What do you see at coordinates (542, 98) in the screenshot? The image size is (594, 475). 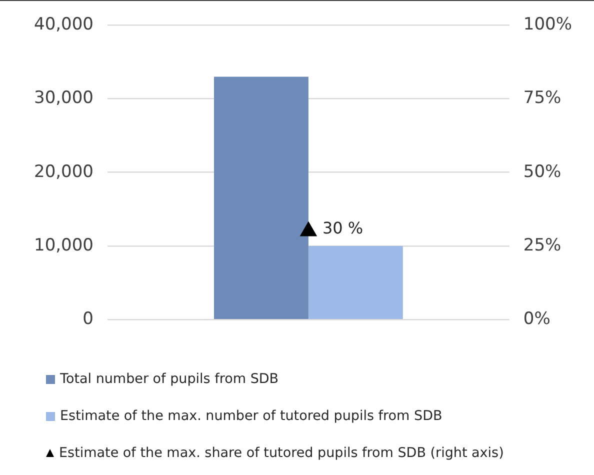 I see `y2-tick-label: 75%` at bounding box center [542, 98].